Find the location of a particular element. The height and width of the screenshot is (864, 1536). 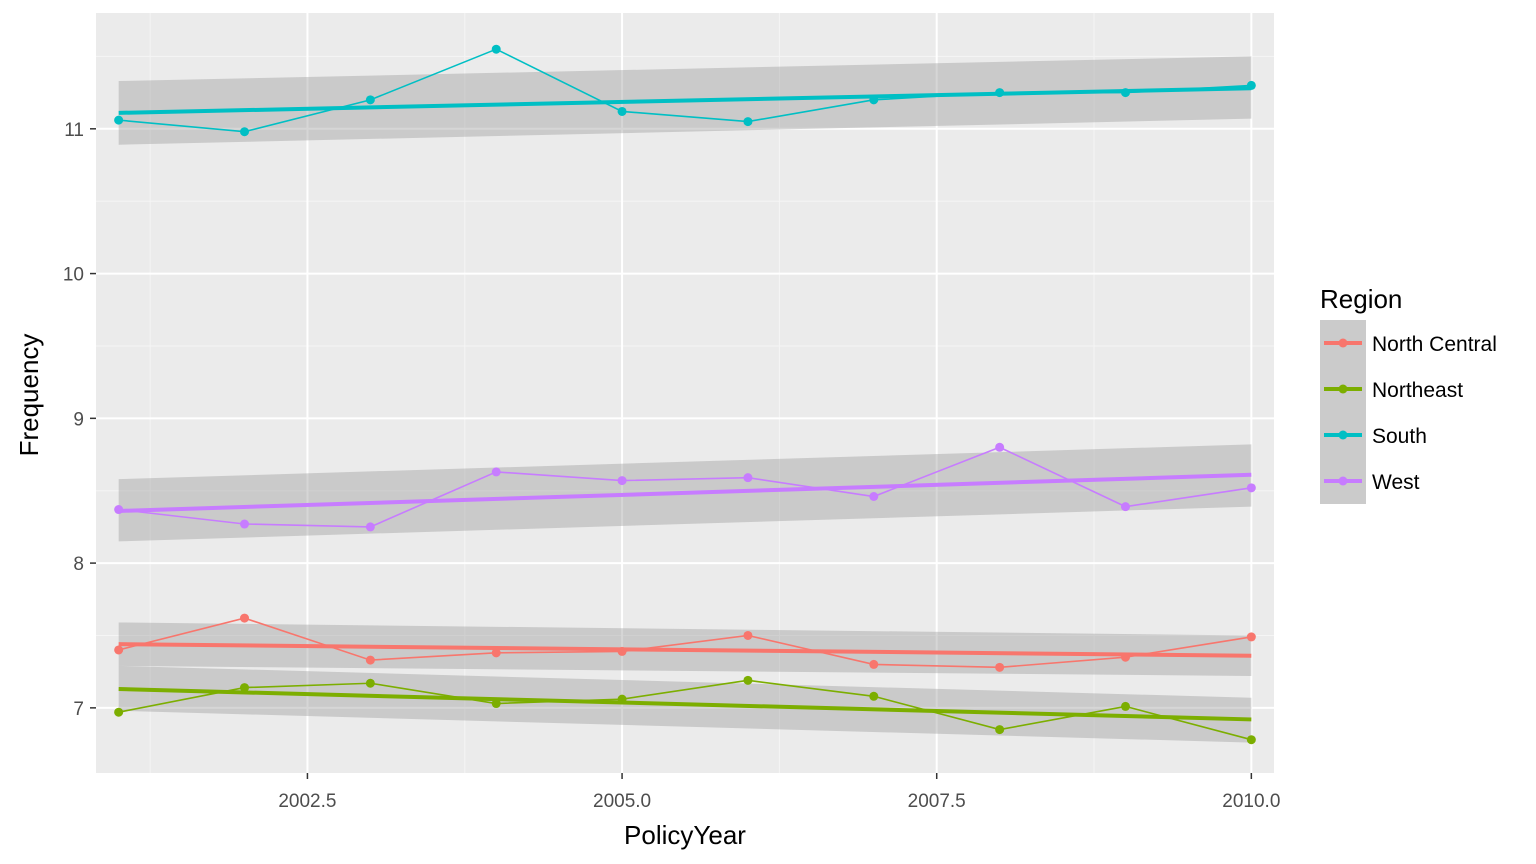

legend-title: Region is located at coordinates (1361, 299).